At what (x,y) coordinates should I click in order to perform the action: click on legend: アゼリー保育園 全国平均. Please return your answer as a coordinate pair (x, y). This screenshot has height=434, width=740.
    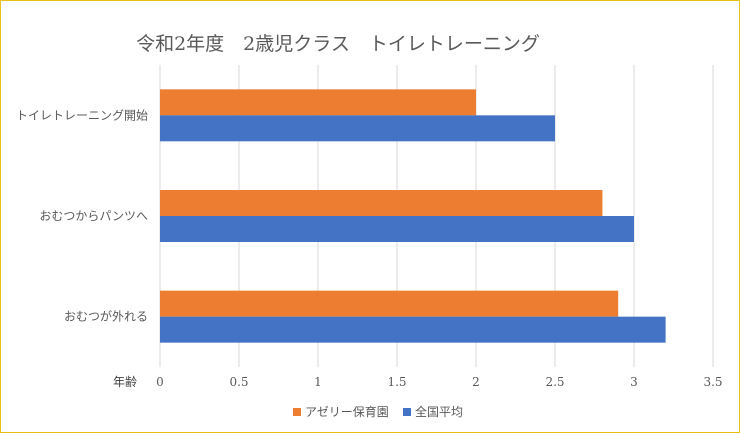
    Looking at the image, I should click on (378, 411).